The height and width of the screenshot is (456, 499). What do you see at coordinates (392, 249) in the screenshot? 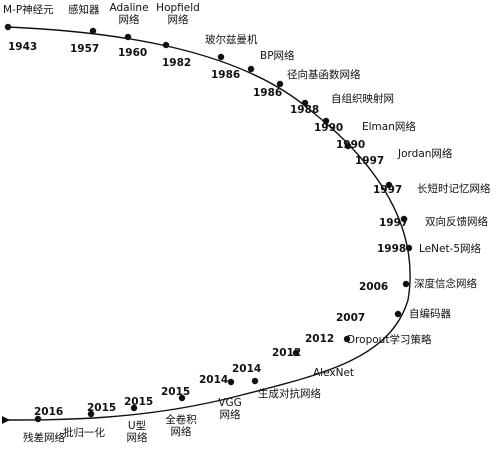
I see `milestone-year: 1998` at bounding box center [392, 249].